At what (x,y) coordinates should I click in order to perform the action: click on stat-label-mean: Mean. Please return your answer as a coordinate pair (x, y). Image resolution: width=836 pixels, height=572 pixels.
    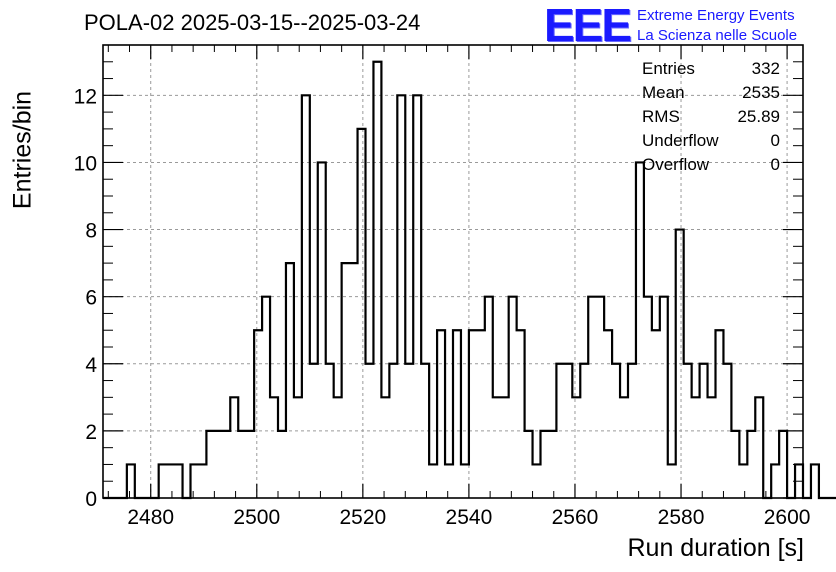
    Looking at the image, I should click on (663, 92).